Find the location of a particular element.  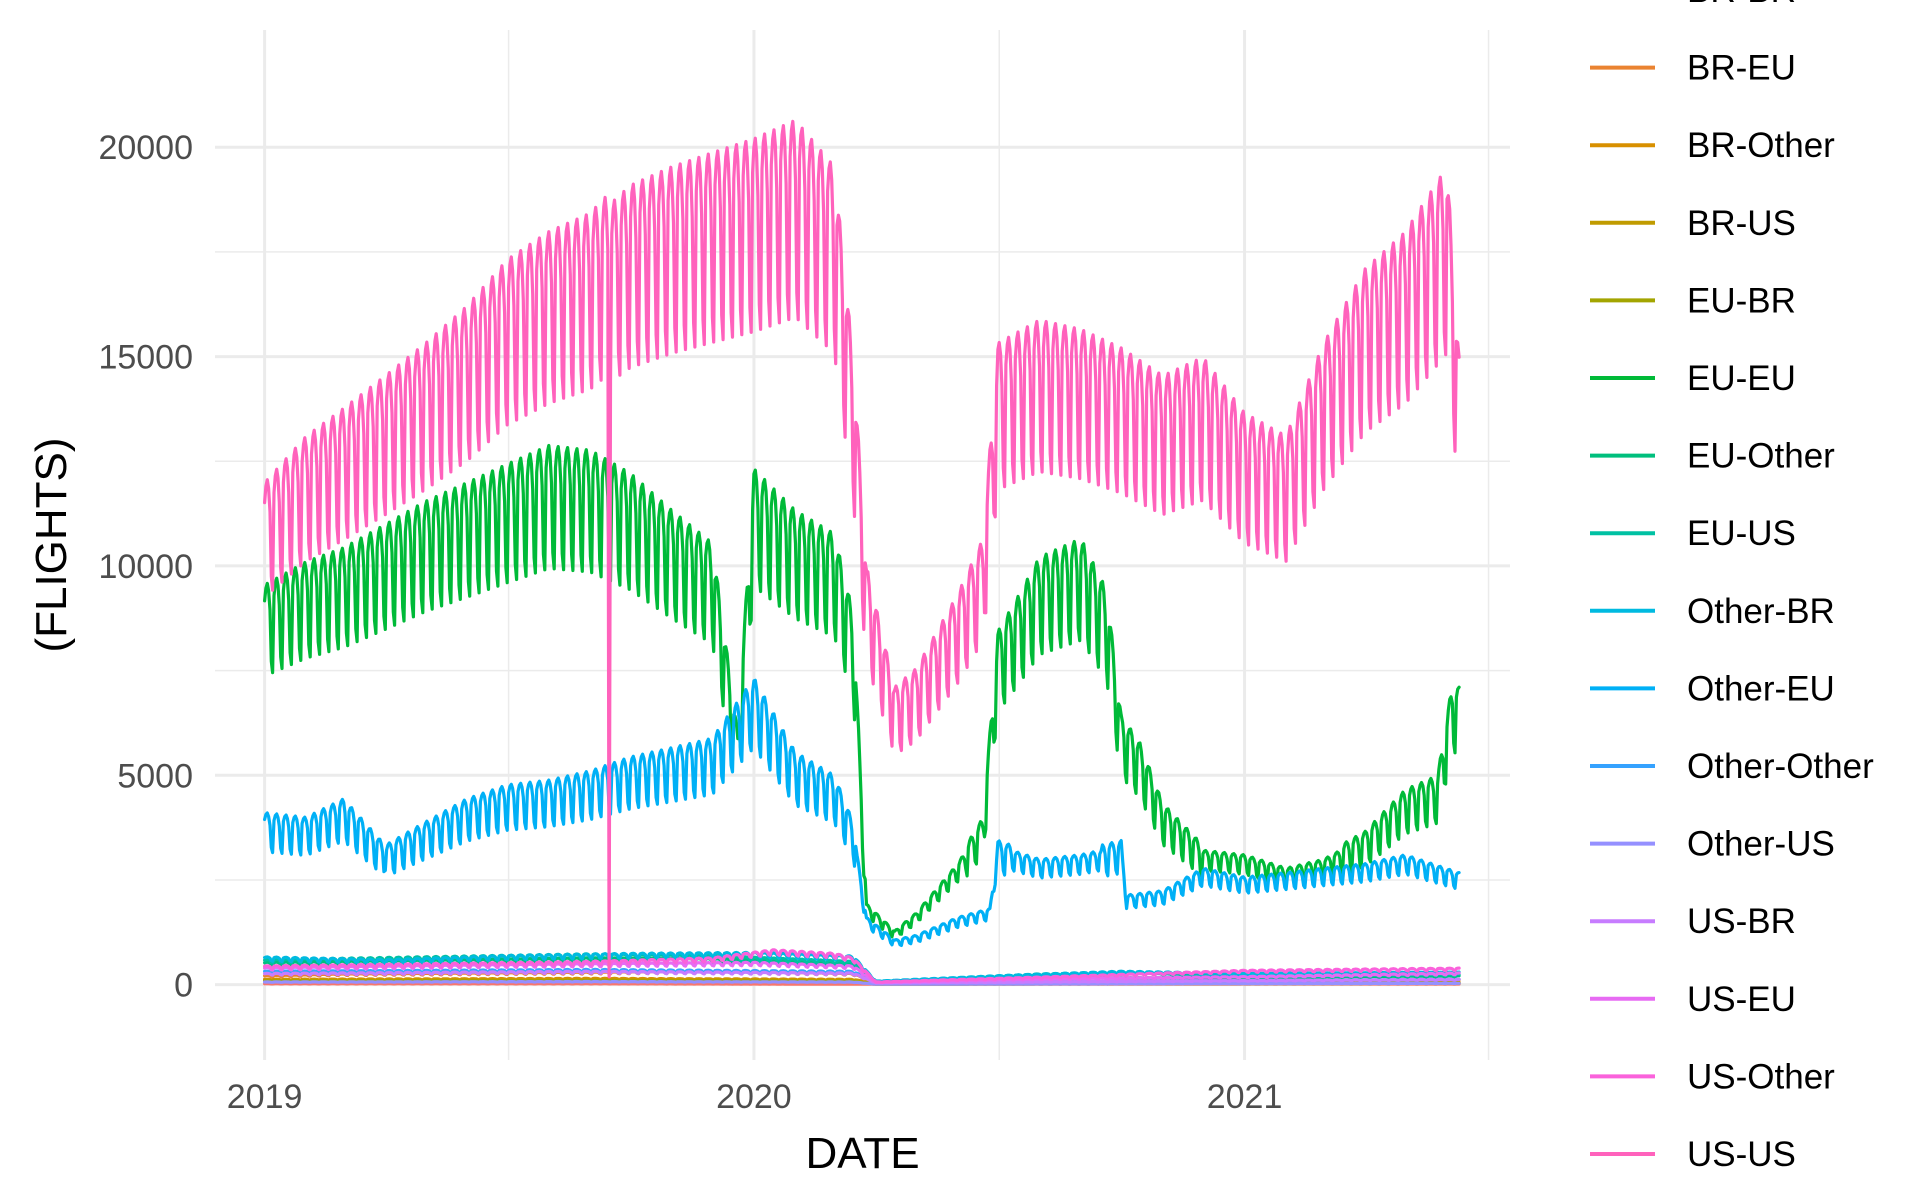

x-axis-title: DATE is located at coordinates (862, 1153).